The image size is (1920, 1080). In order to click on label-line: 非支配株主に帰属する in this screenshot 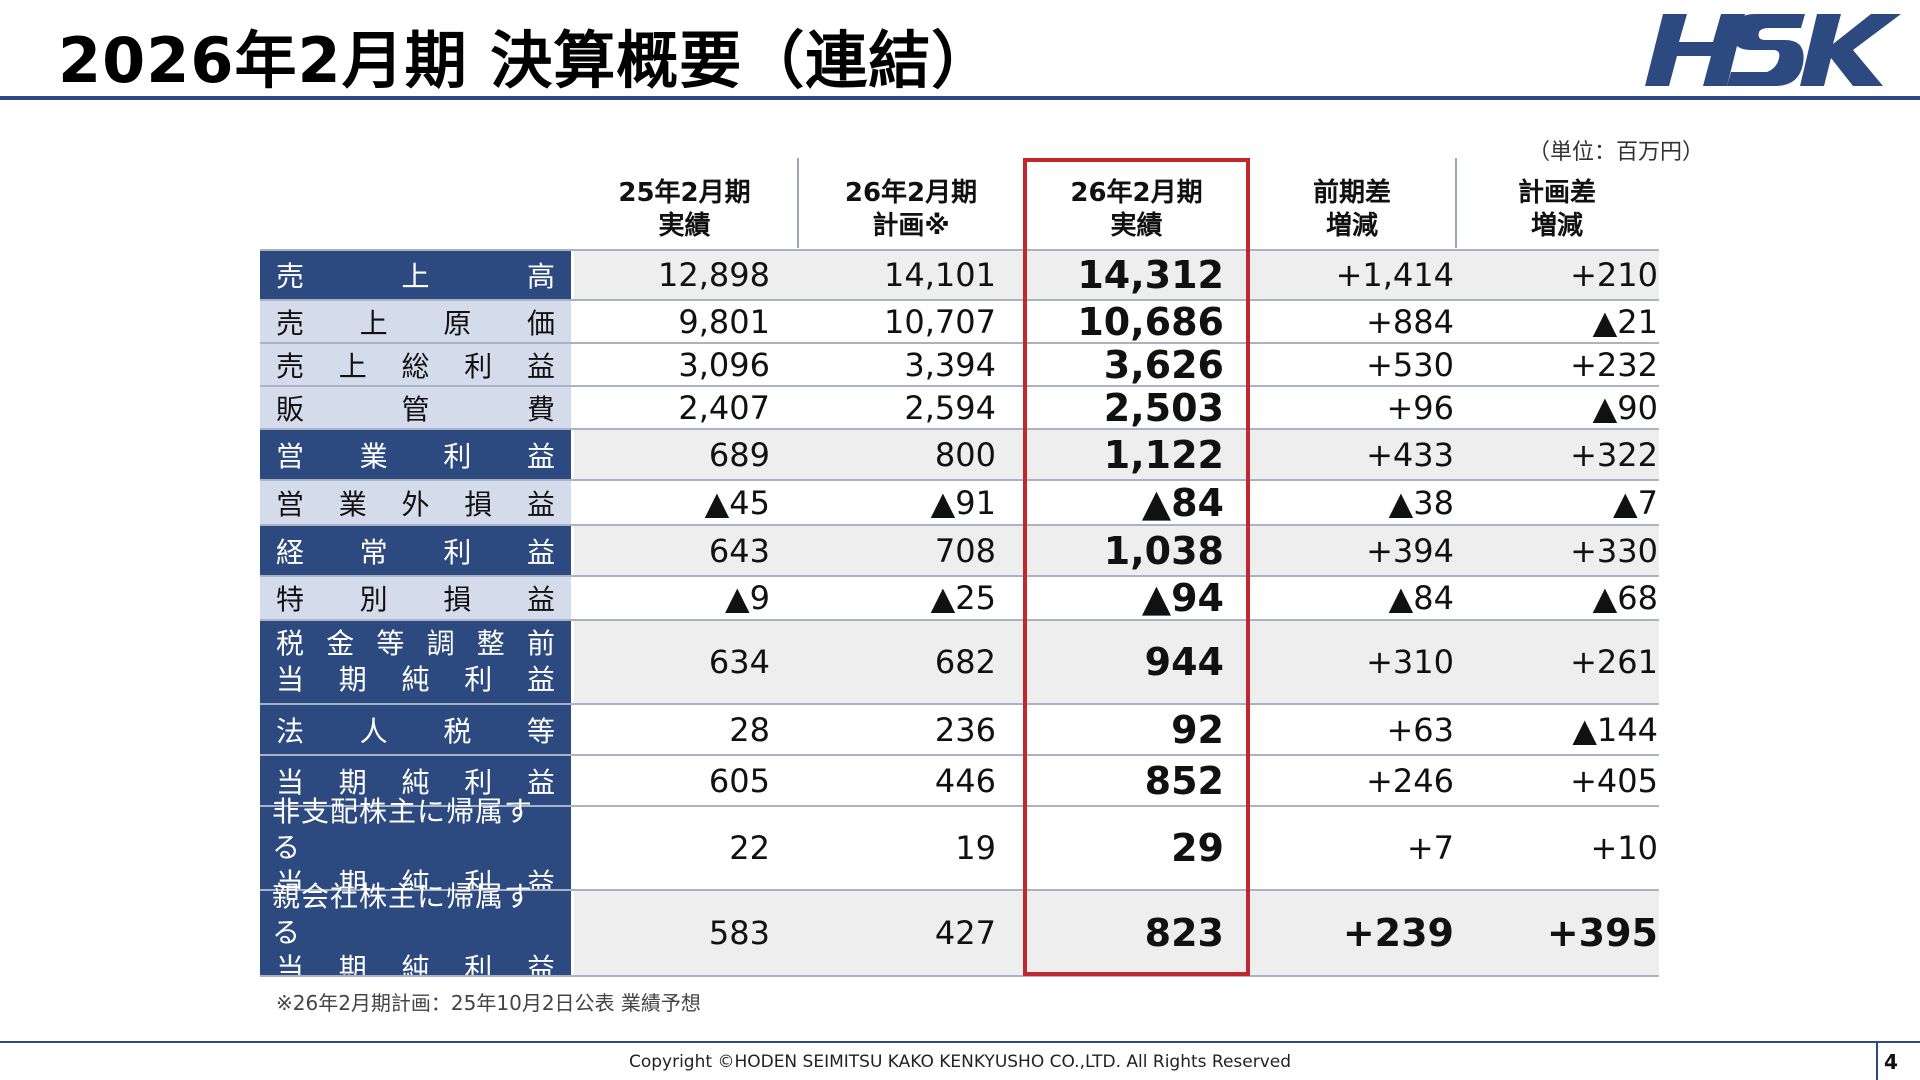, I will do `click(403, 829)`.